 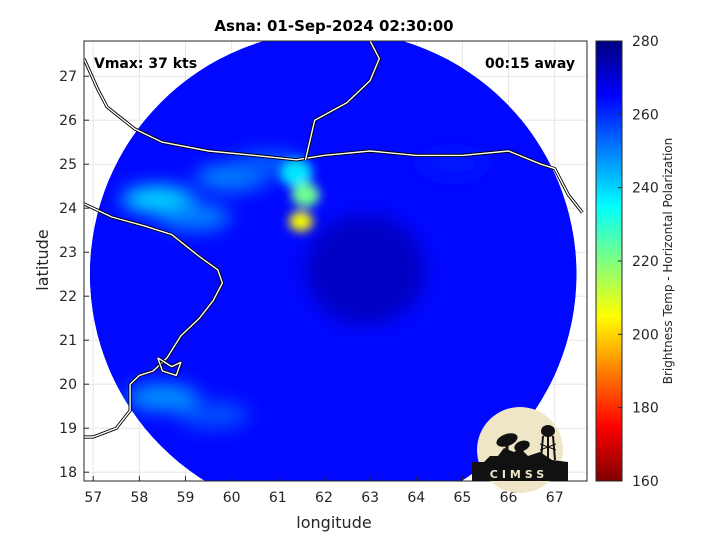 What do you see at coordinates (186, 498) in the screenshot?
I see `x-tick-label: 59` at bounding box center [186, 498].